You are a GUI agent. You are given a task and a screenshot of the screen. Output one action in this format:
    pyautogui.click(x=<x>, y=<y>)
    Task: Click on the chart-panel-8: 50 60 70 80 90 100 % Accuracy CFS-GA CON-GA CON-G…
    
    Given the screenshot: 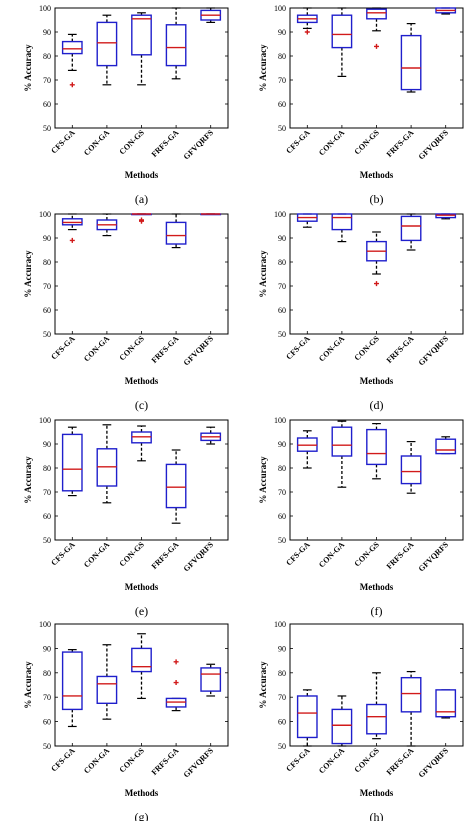 What is the action you would take?
    pyautogui.click(x=361, y=720)
    